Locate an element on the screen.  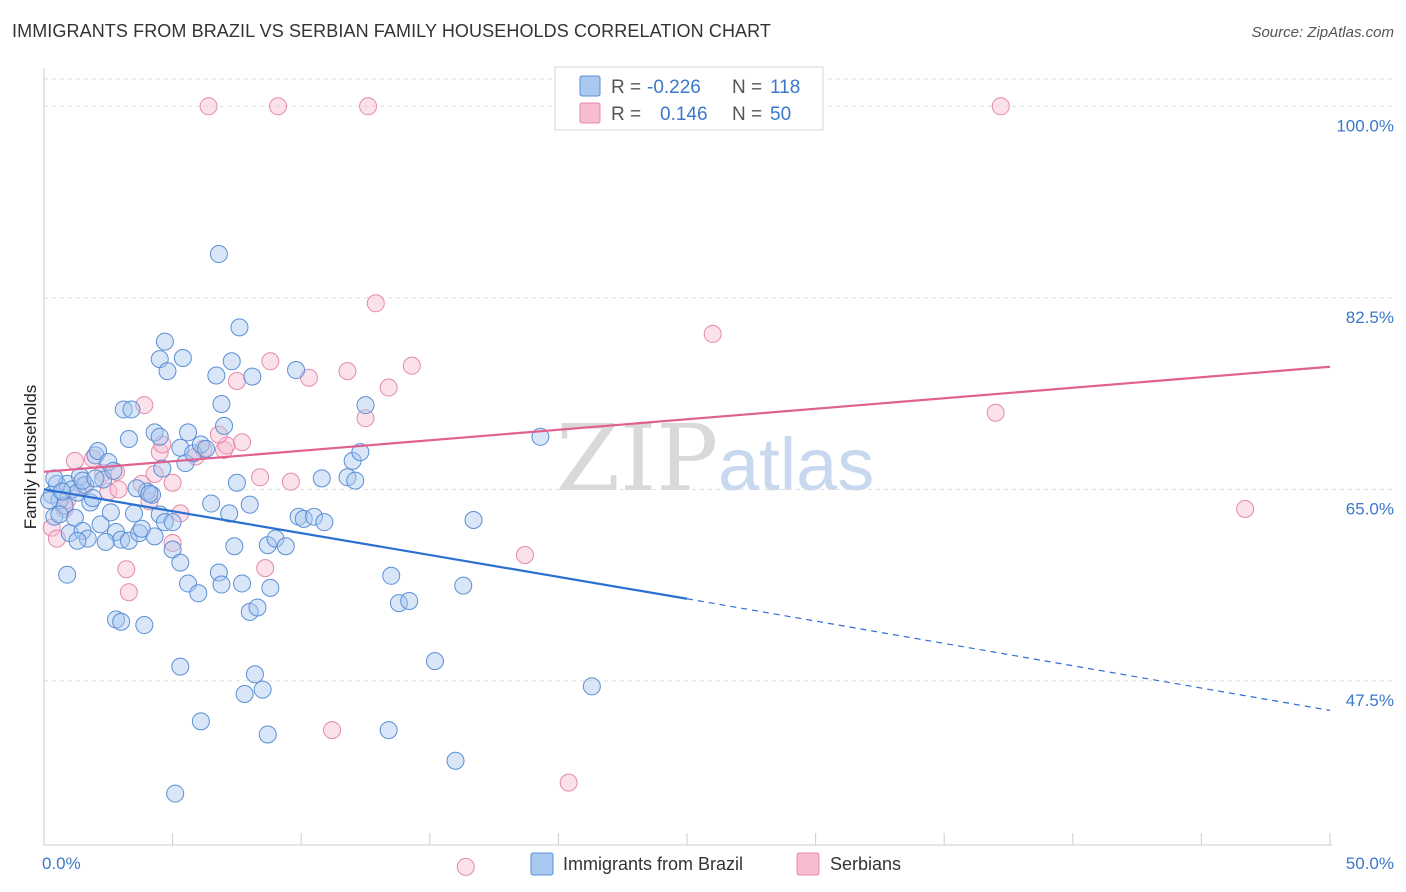
y-tick-label: 82.5% is located at coordinates (1370, 317).